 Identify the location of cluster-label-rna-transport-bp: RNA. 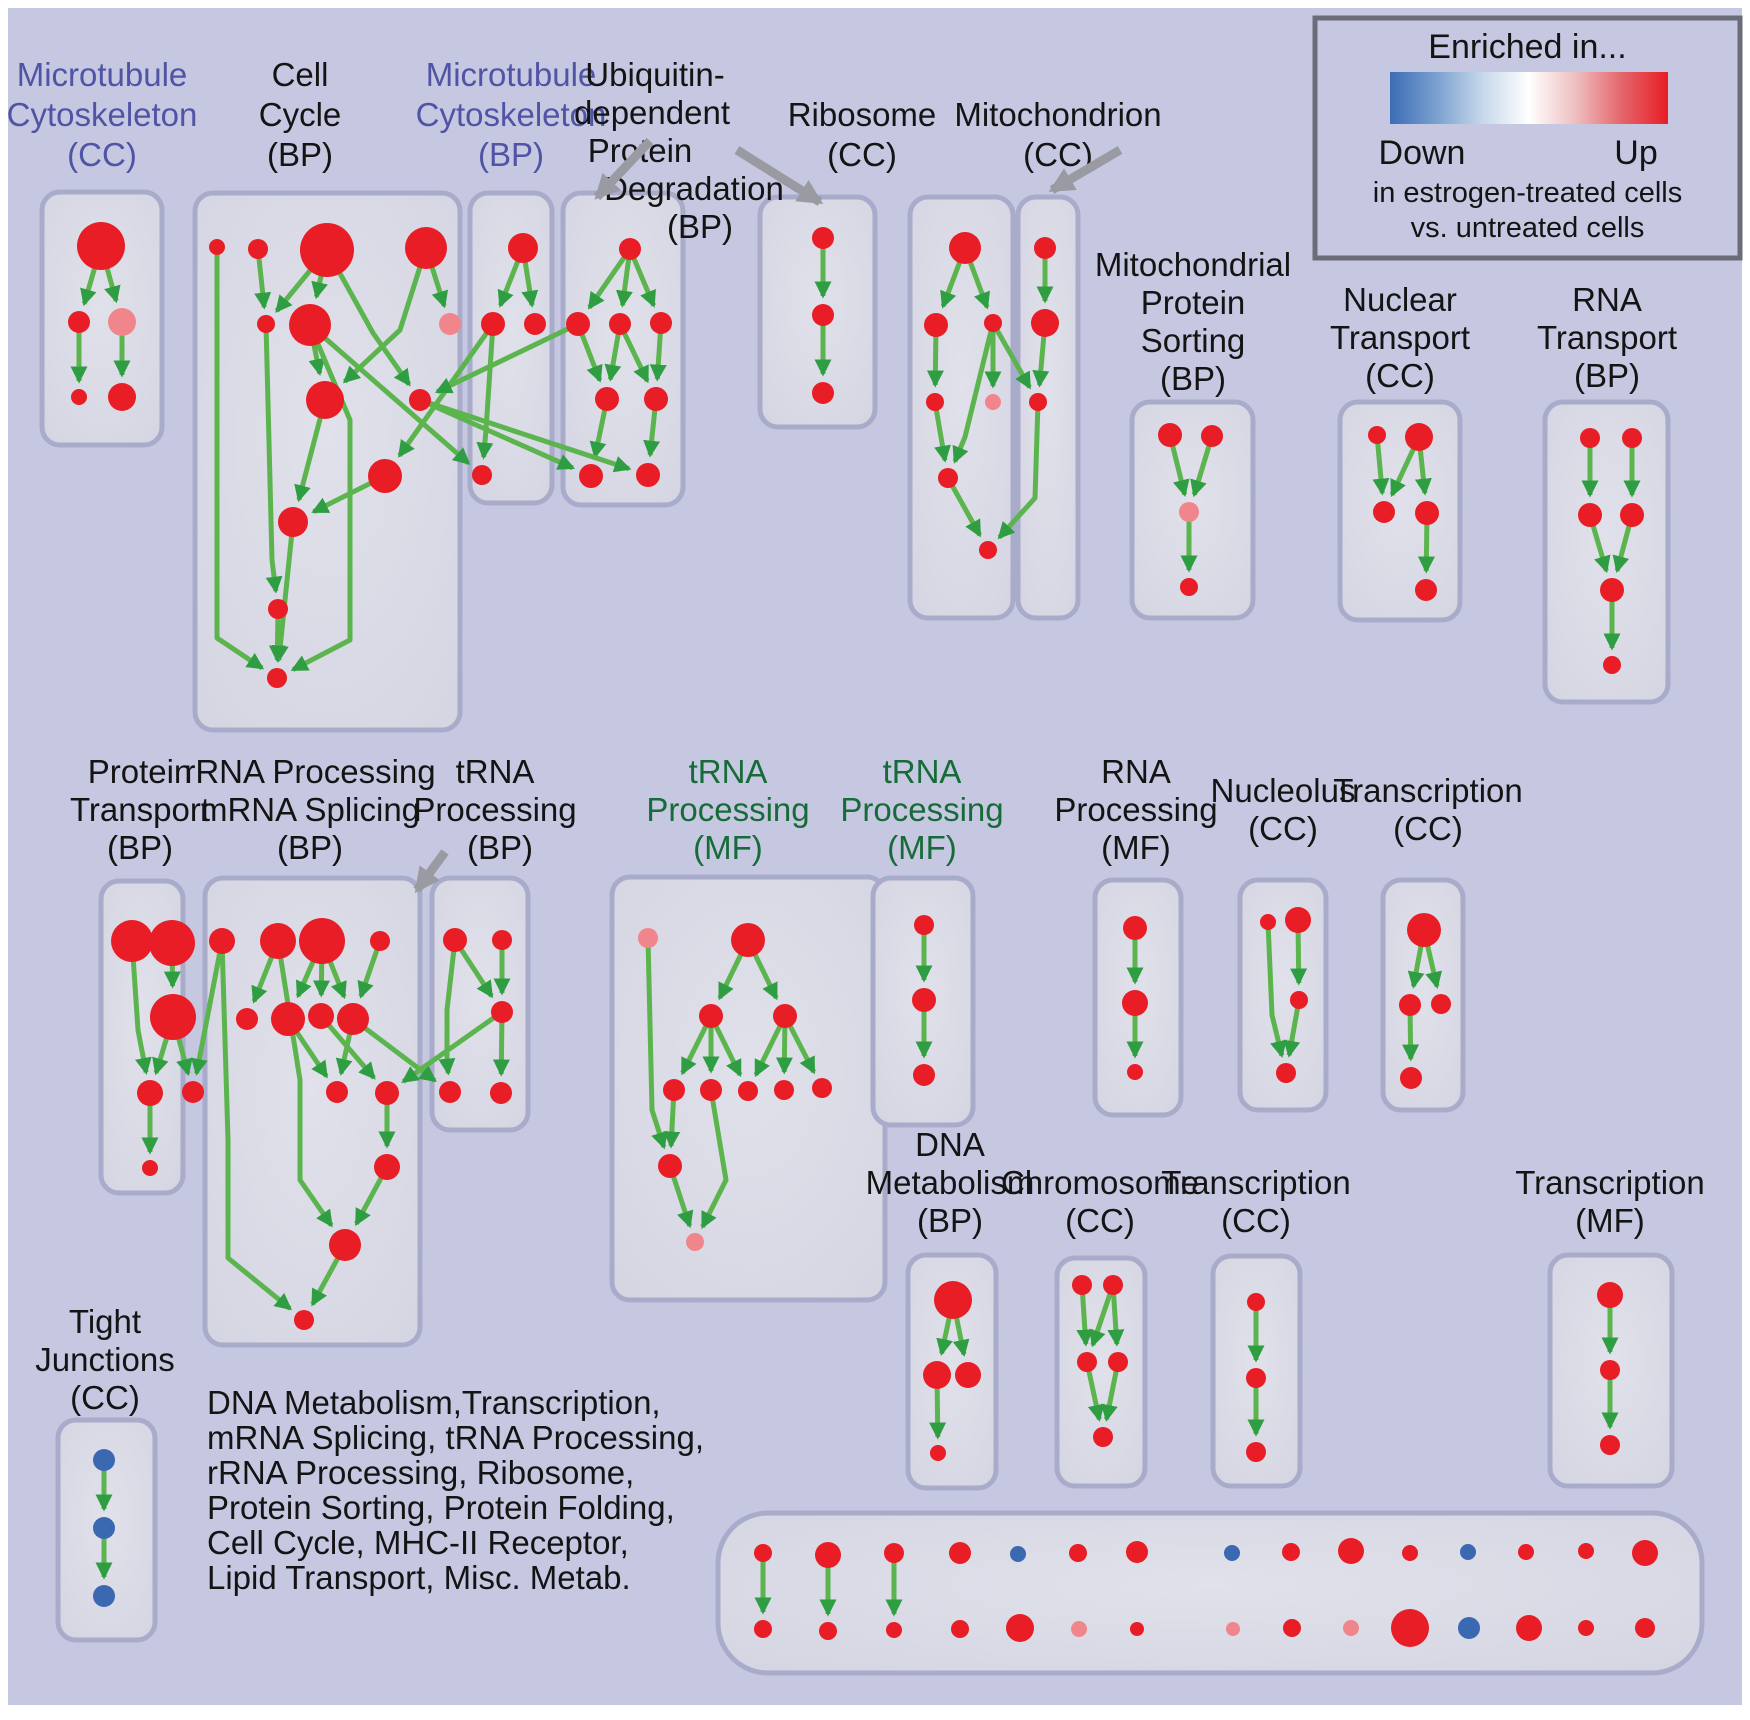
(1607, 299).